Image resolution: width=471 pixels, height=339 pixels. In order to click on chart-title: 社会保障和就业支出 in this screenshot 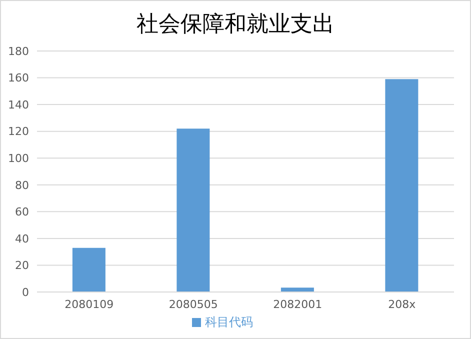, I will do `click(236, 25)`.